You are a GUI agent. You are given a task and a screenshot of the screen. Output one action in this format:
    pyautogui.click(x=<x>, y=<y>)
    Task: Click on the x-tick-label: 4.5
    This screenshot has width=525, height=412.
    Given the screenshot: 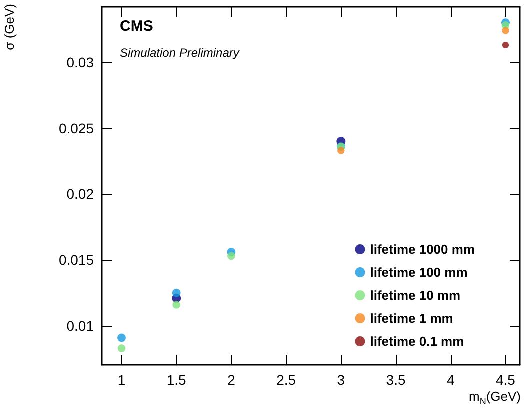 What is the action you would take?
    pyautogui.click(x=506, y=380)
    